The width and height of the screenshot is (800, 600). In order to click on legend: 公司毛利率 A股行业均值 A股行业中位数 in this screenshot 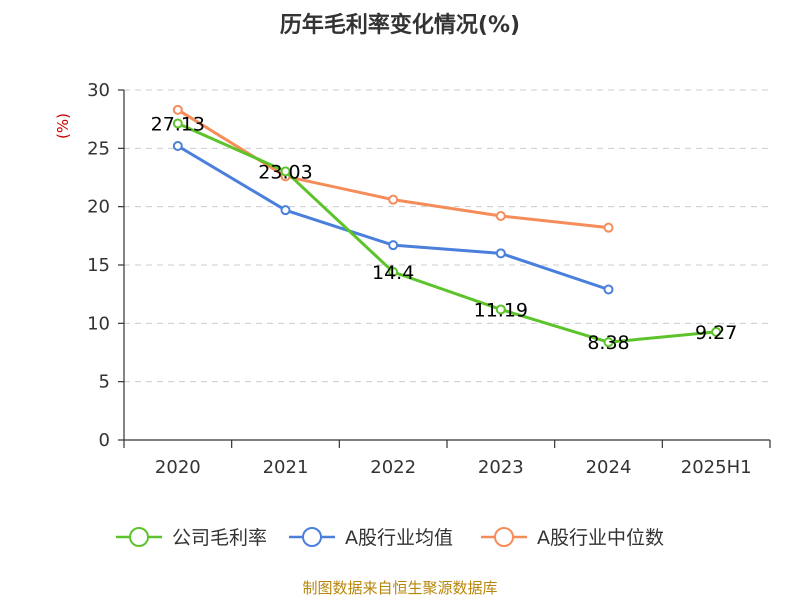, I will do `click(390, 538)`.